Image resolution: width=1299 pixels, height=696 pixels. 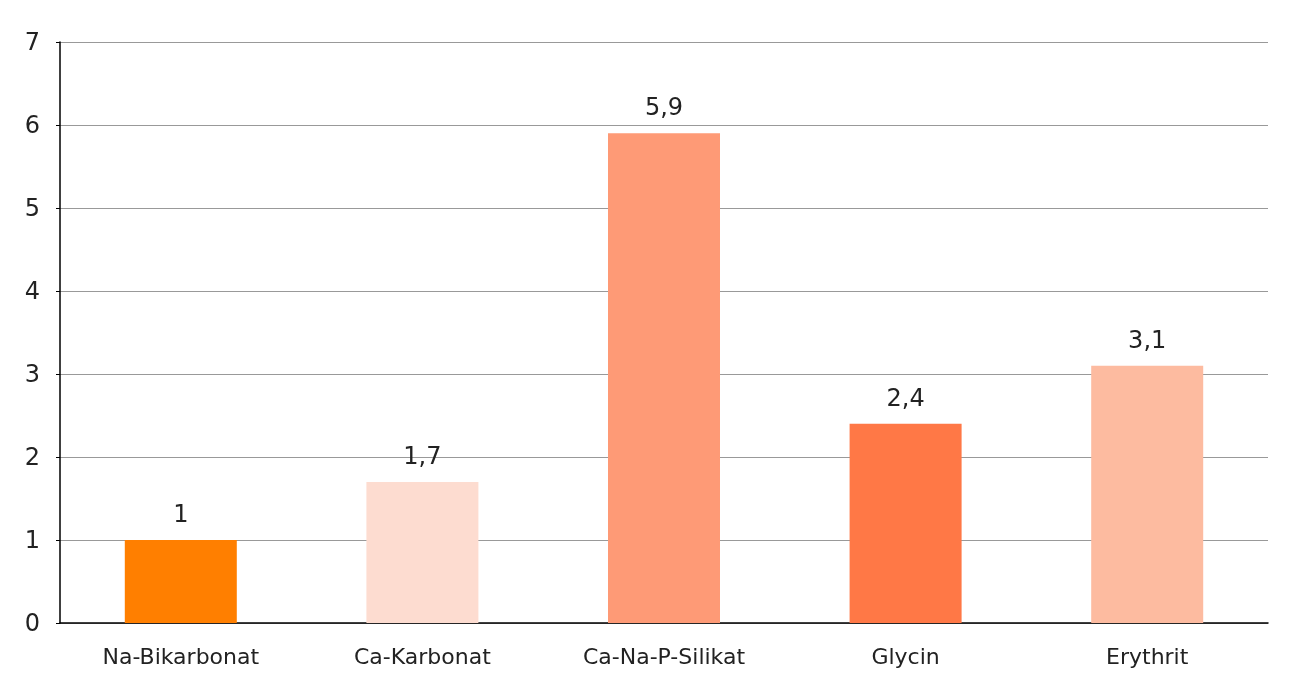 I want to click on x-tick-label: Na-Bikarbonat, so click(x=181, y=656).